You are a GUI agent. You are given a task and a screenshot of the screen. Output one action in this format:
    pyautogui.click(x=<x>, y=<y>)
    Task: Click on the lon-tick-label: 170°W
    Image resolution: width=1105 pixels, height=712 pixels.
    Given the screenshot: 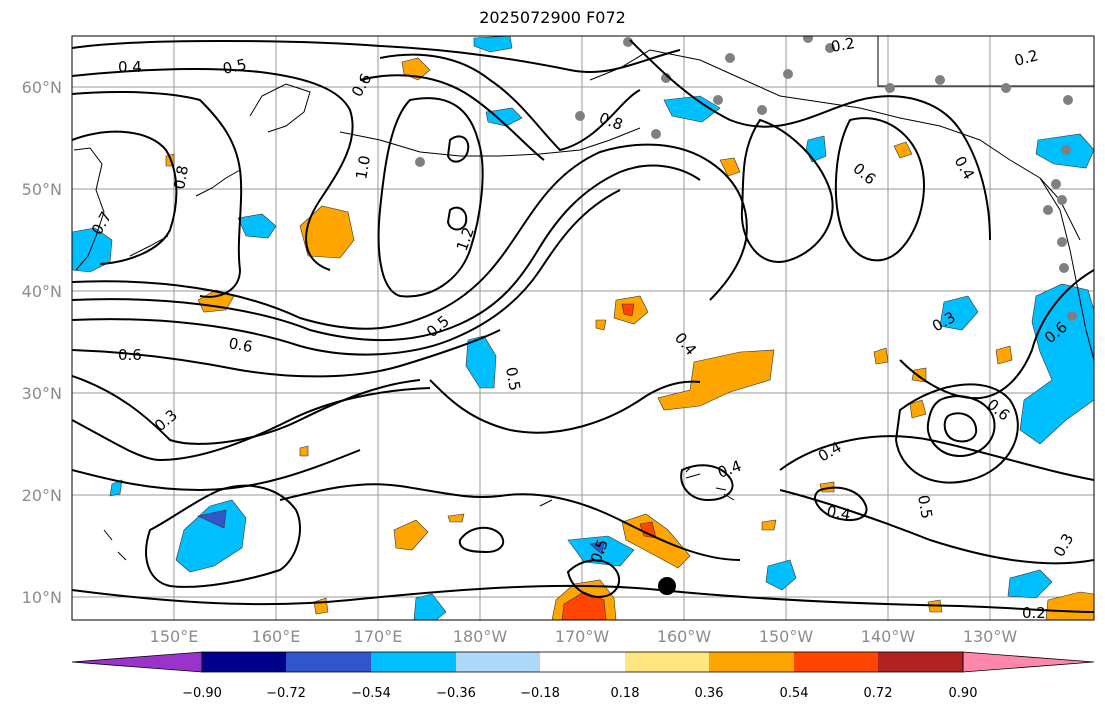 What is the action you would take?
    pyautogui.click(x=582, y=636)
    